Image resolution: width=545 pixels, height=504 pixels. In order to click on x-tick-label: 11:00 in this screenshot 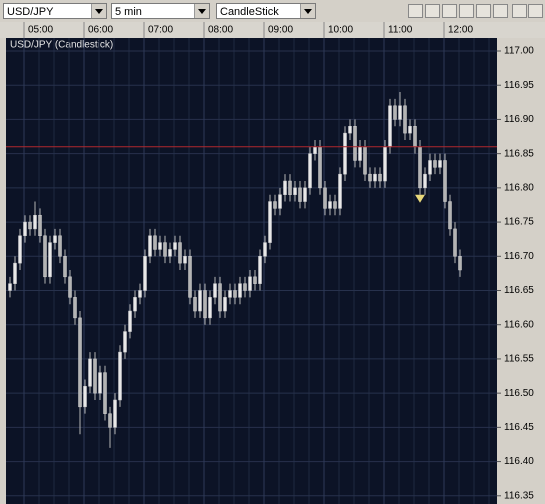, I will do `click(400, 30)`.